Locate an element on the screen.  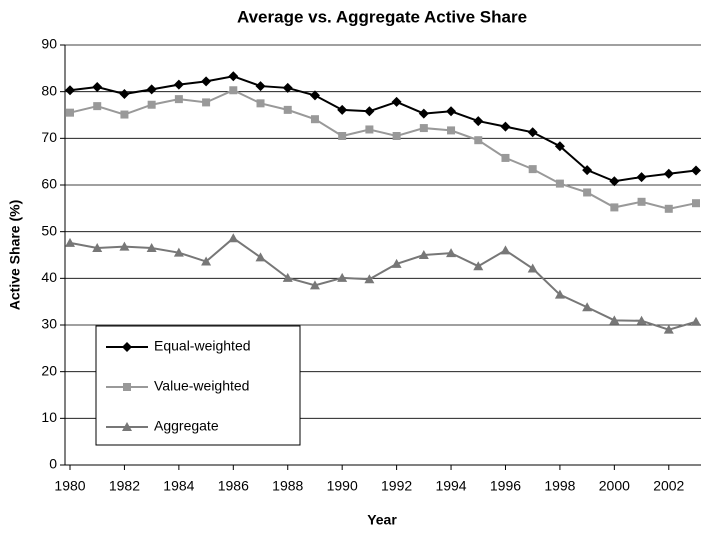
x-tick-label: 1980 is located at coordinates (69, 486).